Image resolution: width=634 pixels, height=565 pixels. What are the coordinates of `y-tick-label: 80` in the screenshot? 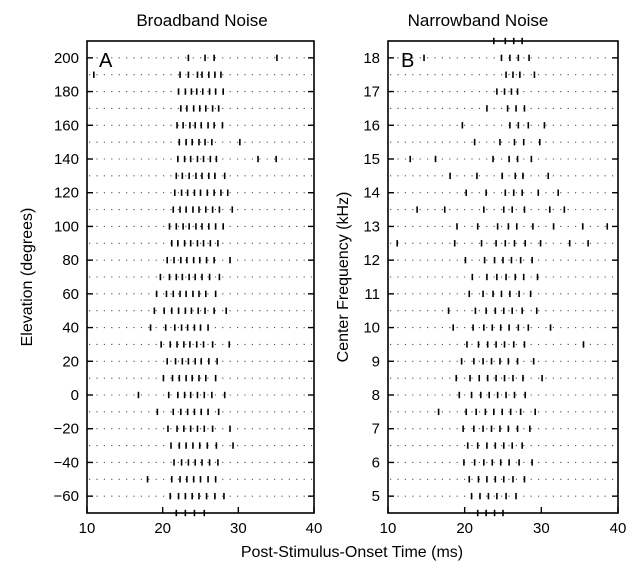 It's located at (70, 260).